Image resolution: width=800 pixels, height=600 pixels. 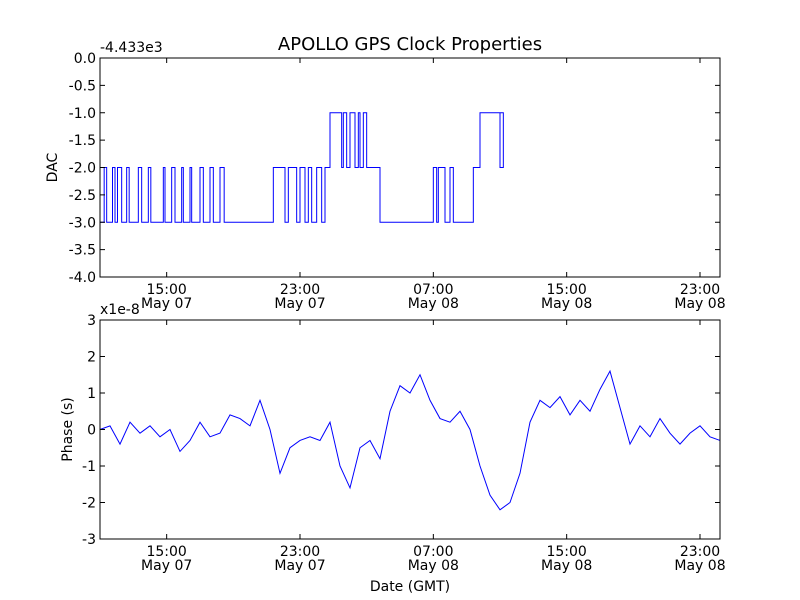 I want to click on phase-ytick-label: 0, so click(x=91, y=431).